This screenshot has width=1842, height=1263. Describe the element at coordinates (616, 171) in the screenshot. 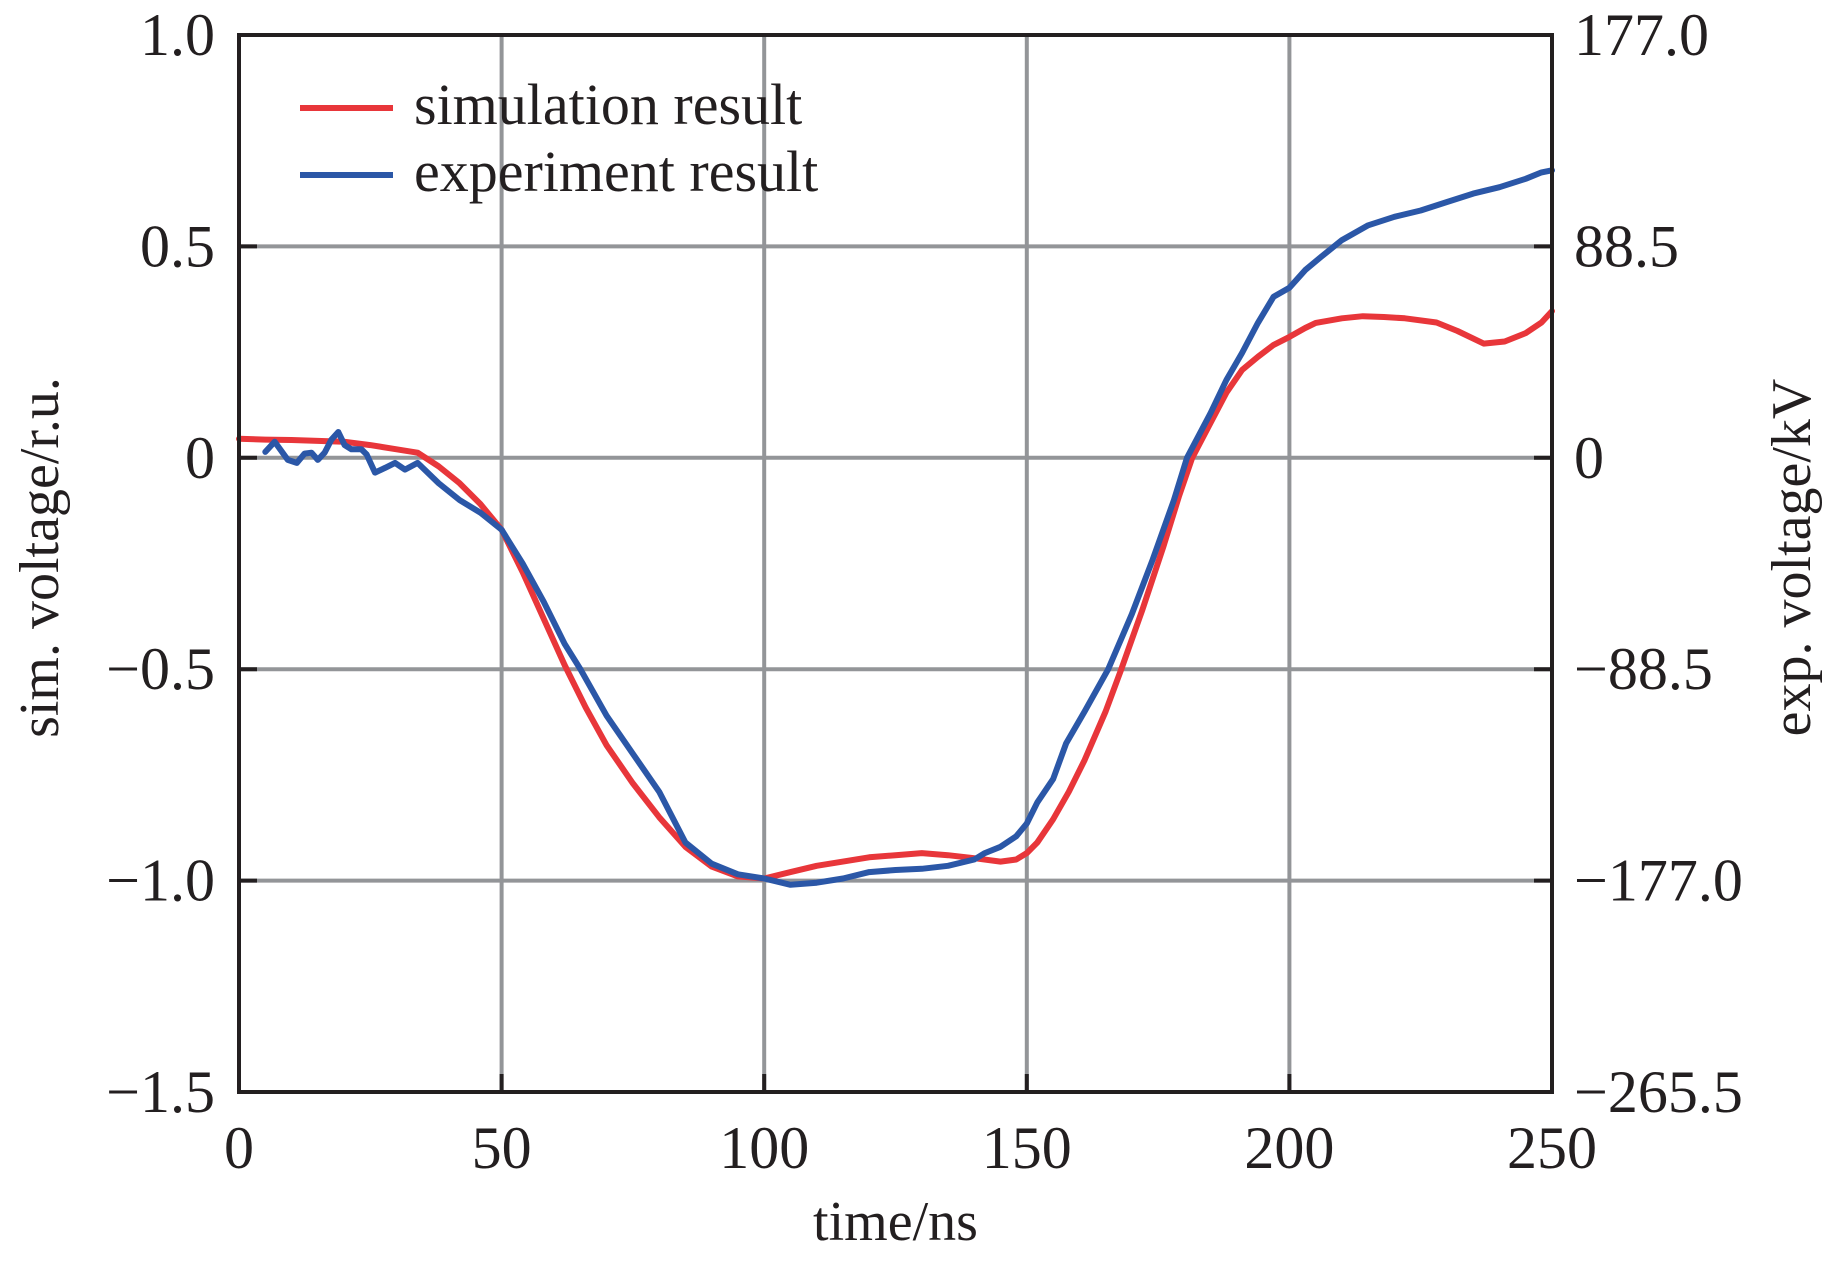

I see `legend-label-experiment: experiment result` at that location.